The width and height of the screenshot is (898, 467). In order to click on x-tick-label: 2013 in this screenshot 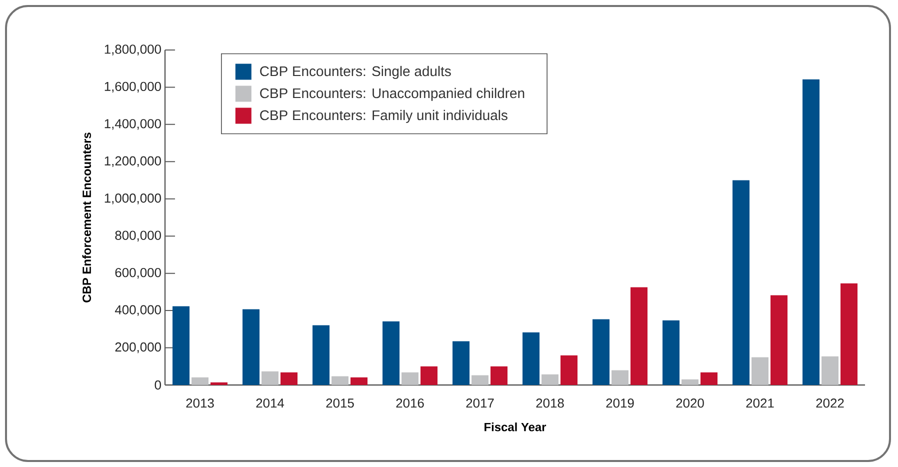, I will do `click(200, 403)`.